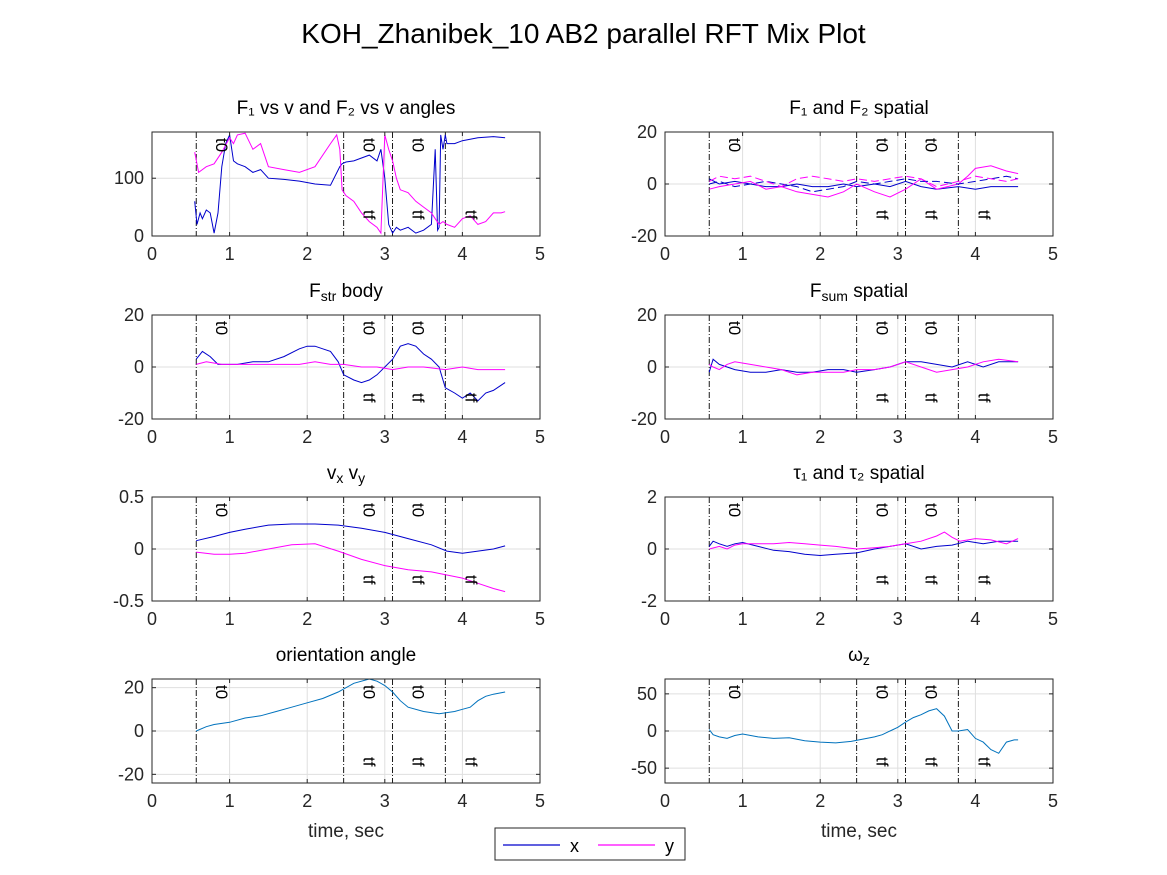 The width and height of the screenshot is (1167, 875). I want to click on title-segment: v, so click(390, 108).